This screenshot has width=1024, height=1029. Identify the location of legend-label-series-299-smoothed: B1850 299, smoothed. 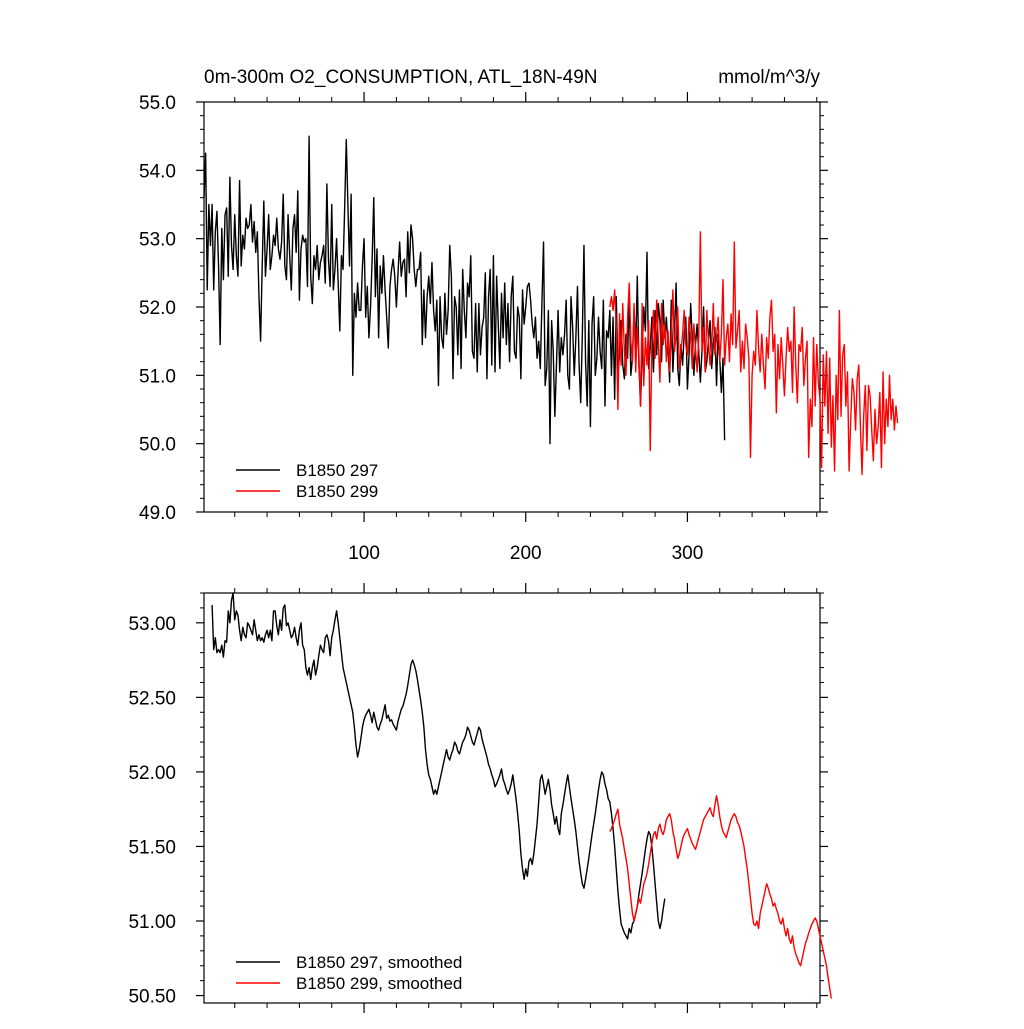
(379, 983).